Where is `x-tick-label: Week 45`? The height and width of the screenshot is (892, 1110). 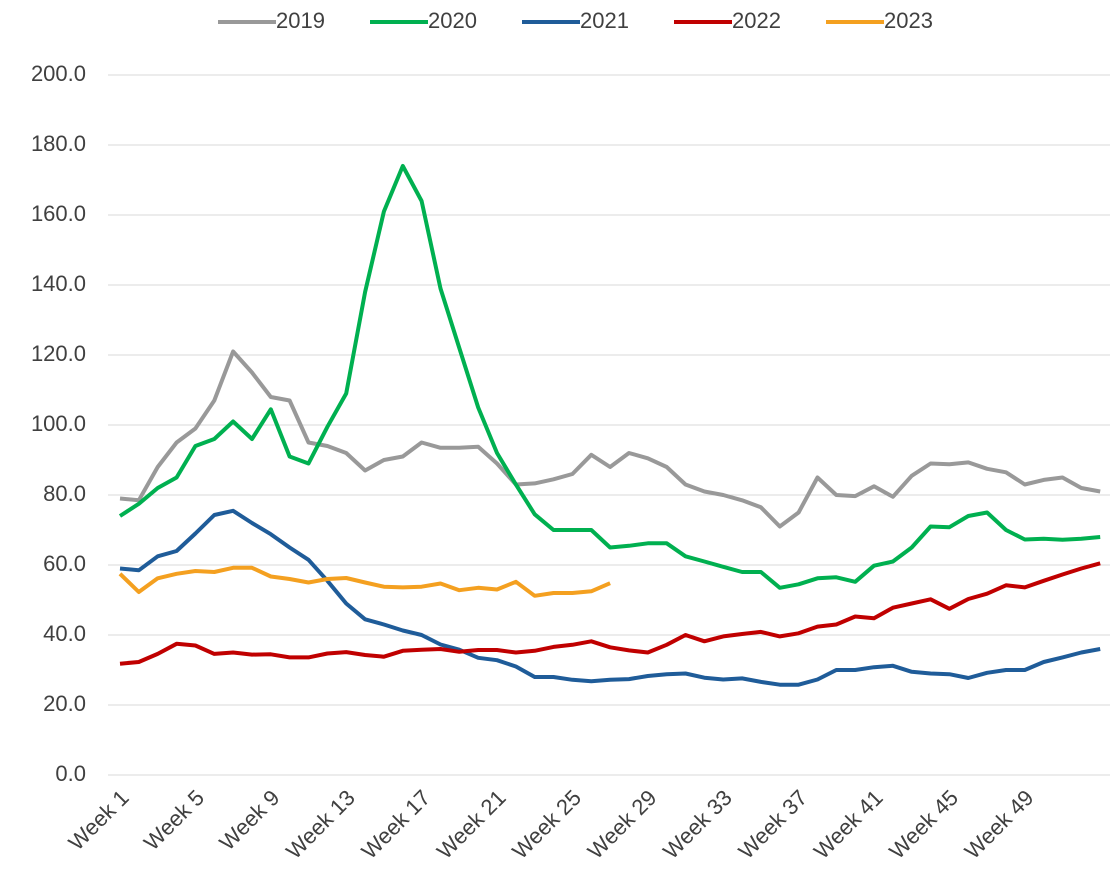
x-tick-label: Week 45 is located at coordinates (923, 824).